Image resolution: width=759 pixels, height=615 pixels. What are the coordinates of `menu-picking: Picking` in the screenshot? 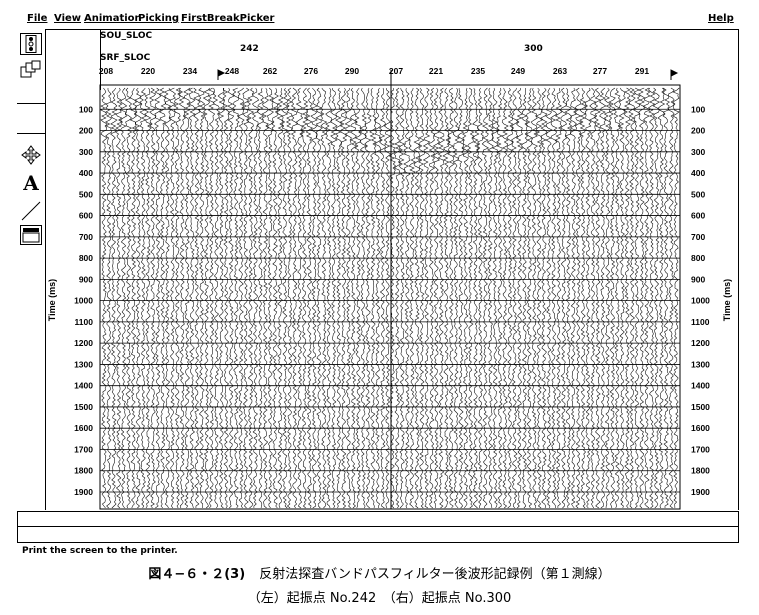 It's located at (159, 18).